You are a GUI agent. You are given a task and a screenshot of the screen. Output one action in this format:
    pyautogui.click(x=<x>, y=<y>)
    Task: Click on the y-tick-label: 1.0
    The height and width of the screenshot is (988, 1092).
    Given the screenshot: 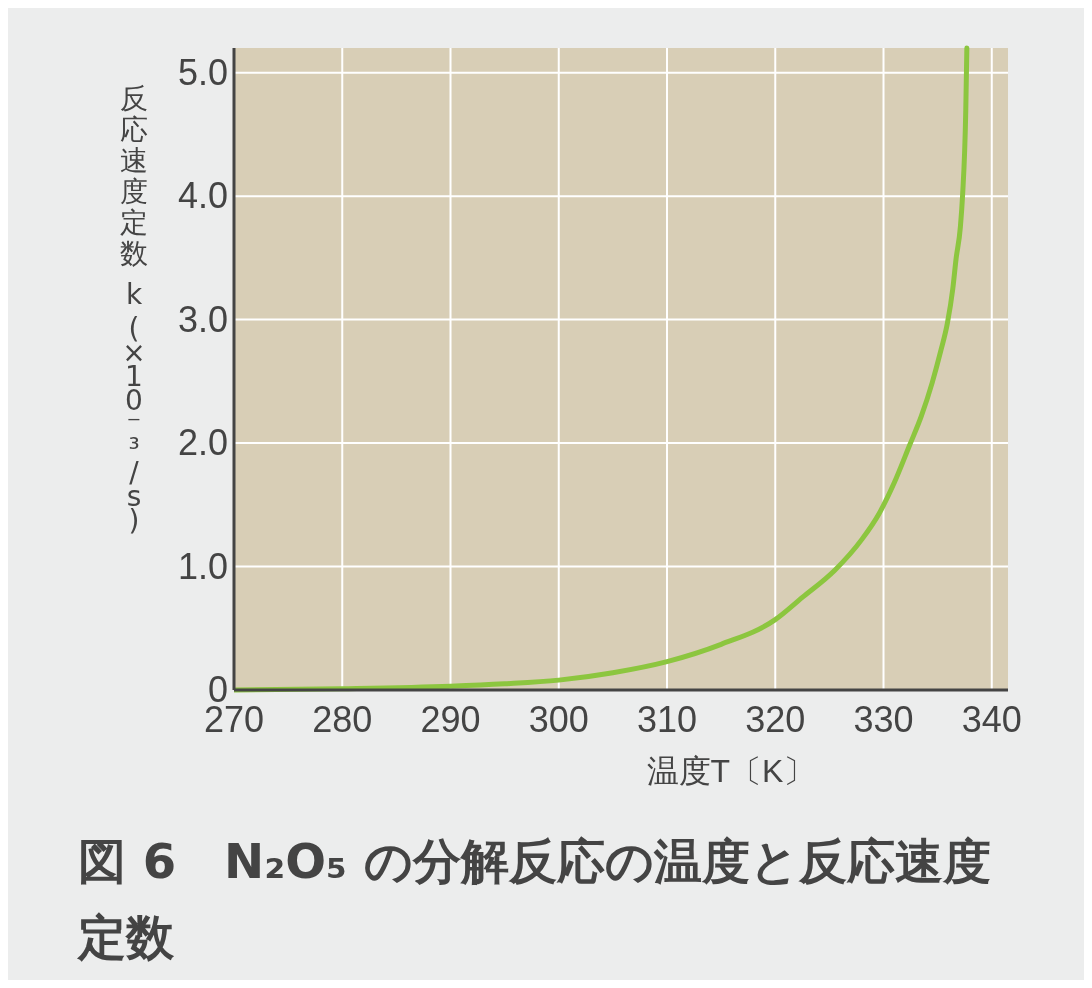 What is the action you would take?
    pyautogui.click(x=202, y=566)
    